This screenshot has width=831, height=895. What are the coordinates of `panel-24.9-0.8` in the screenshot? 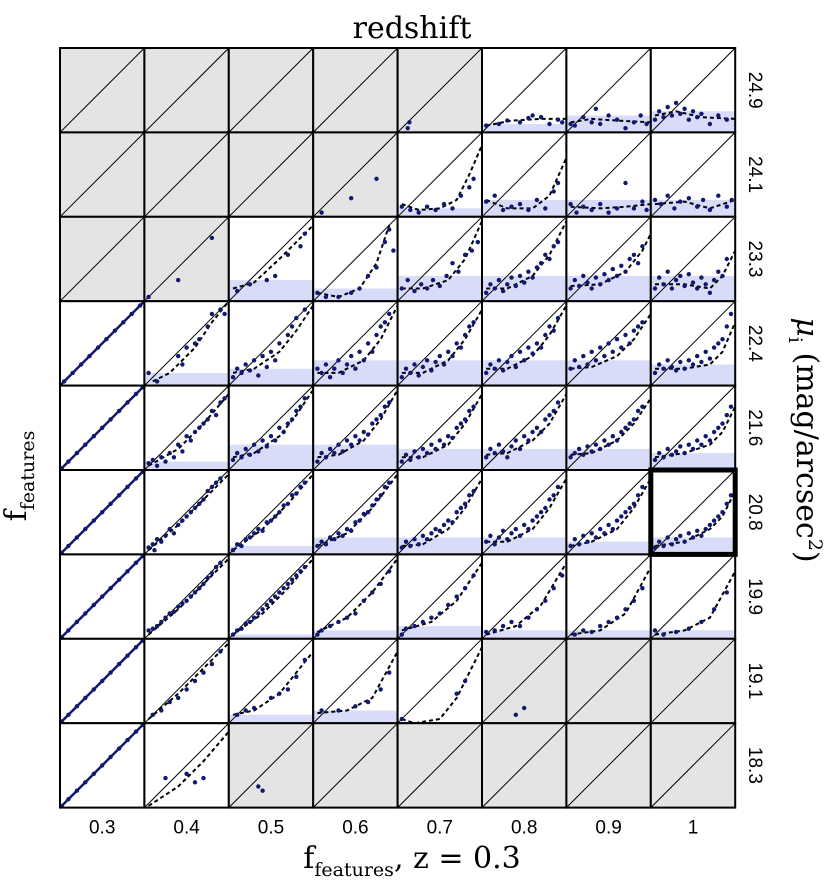 It's located at (524, 90).